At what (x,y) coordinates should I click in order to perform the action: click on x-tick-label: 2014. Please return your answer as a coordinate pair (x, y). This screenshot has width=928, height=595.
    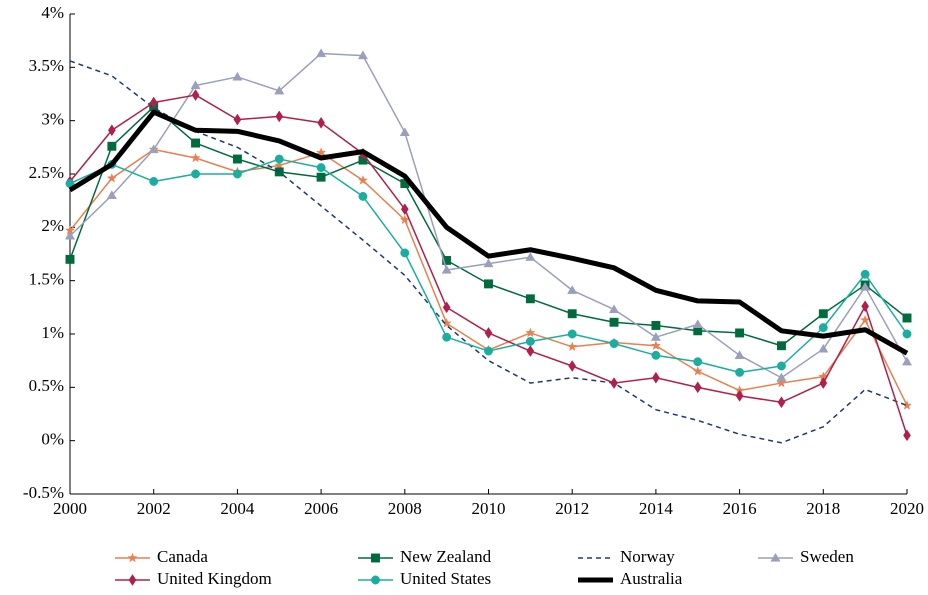
    Looking at the image, I should click on (656, 508).